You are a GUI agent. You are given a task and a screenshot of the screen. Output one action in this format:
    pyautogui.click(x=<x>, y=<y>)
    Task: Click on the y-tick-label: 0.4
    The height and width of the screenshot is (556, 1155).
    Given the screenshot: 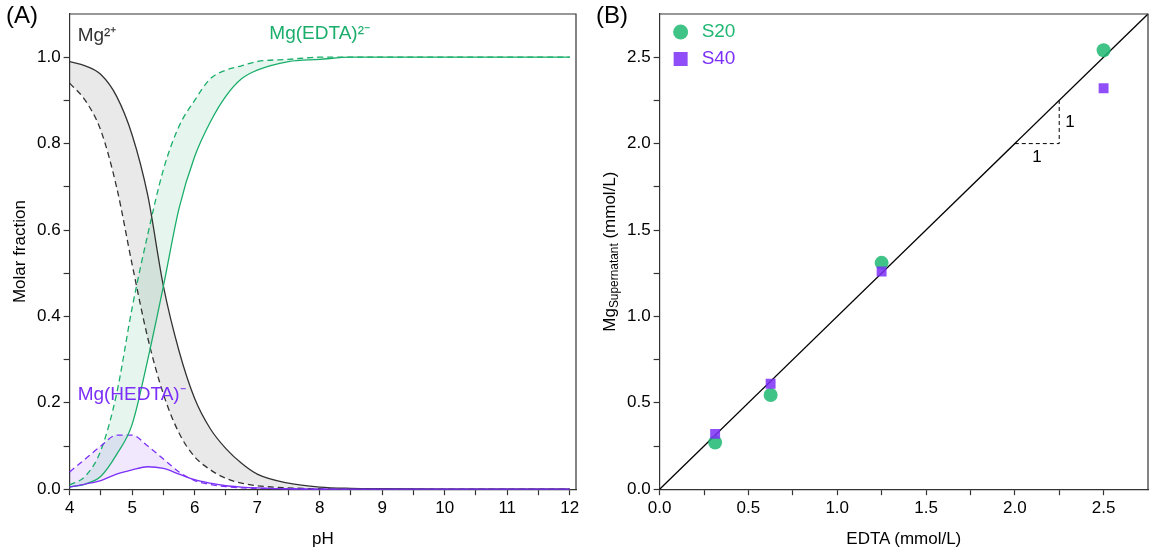 What is the action you would take?
    pyautogui.click(x=48, y=316)
    